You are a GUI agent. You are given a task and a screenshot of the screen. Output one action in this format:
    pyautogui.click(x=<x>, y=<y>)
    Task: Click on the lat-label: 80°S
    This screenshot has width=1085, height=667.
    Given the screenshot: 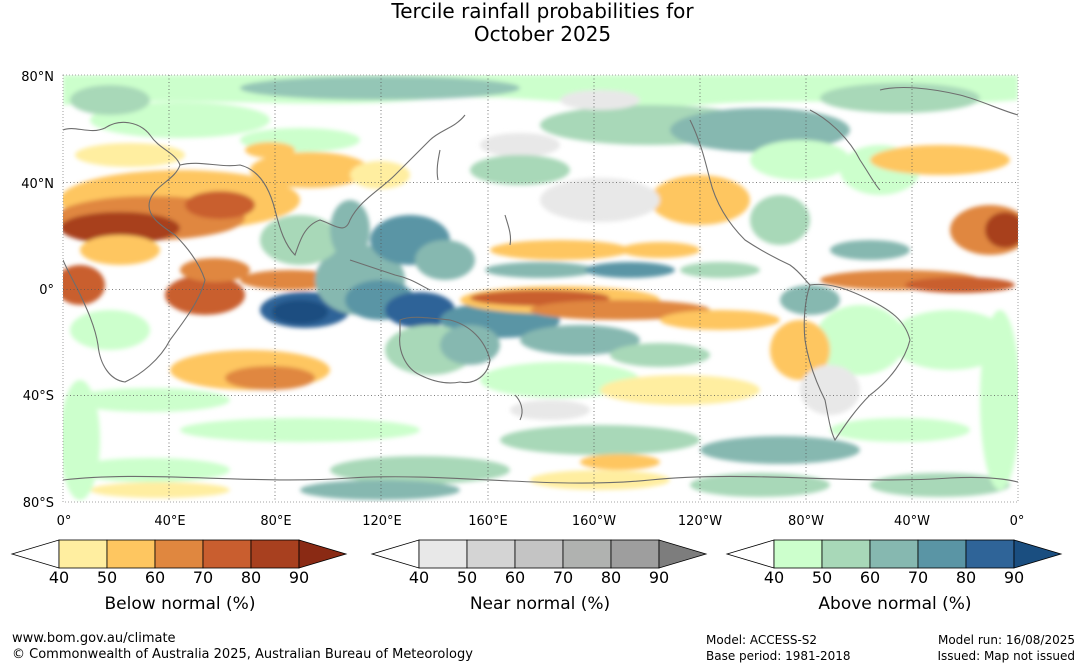 What is the action you would take?
    pyautogui.click(x=38, y=503)
    